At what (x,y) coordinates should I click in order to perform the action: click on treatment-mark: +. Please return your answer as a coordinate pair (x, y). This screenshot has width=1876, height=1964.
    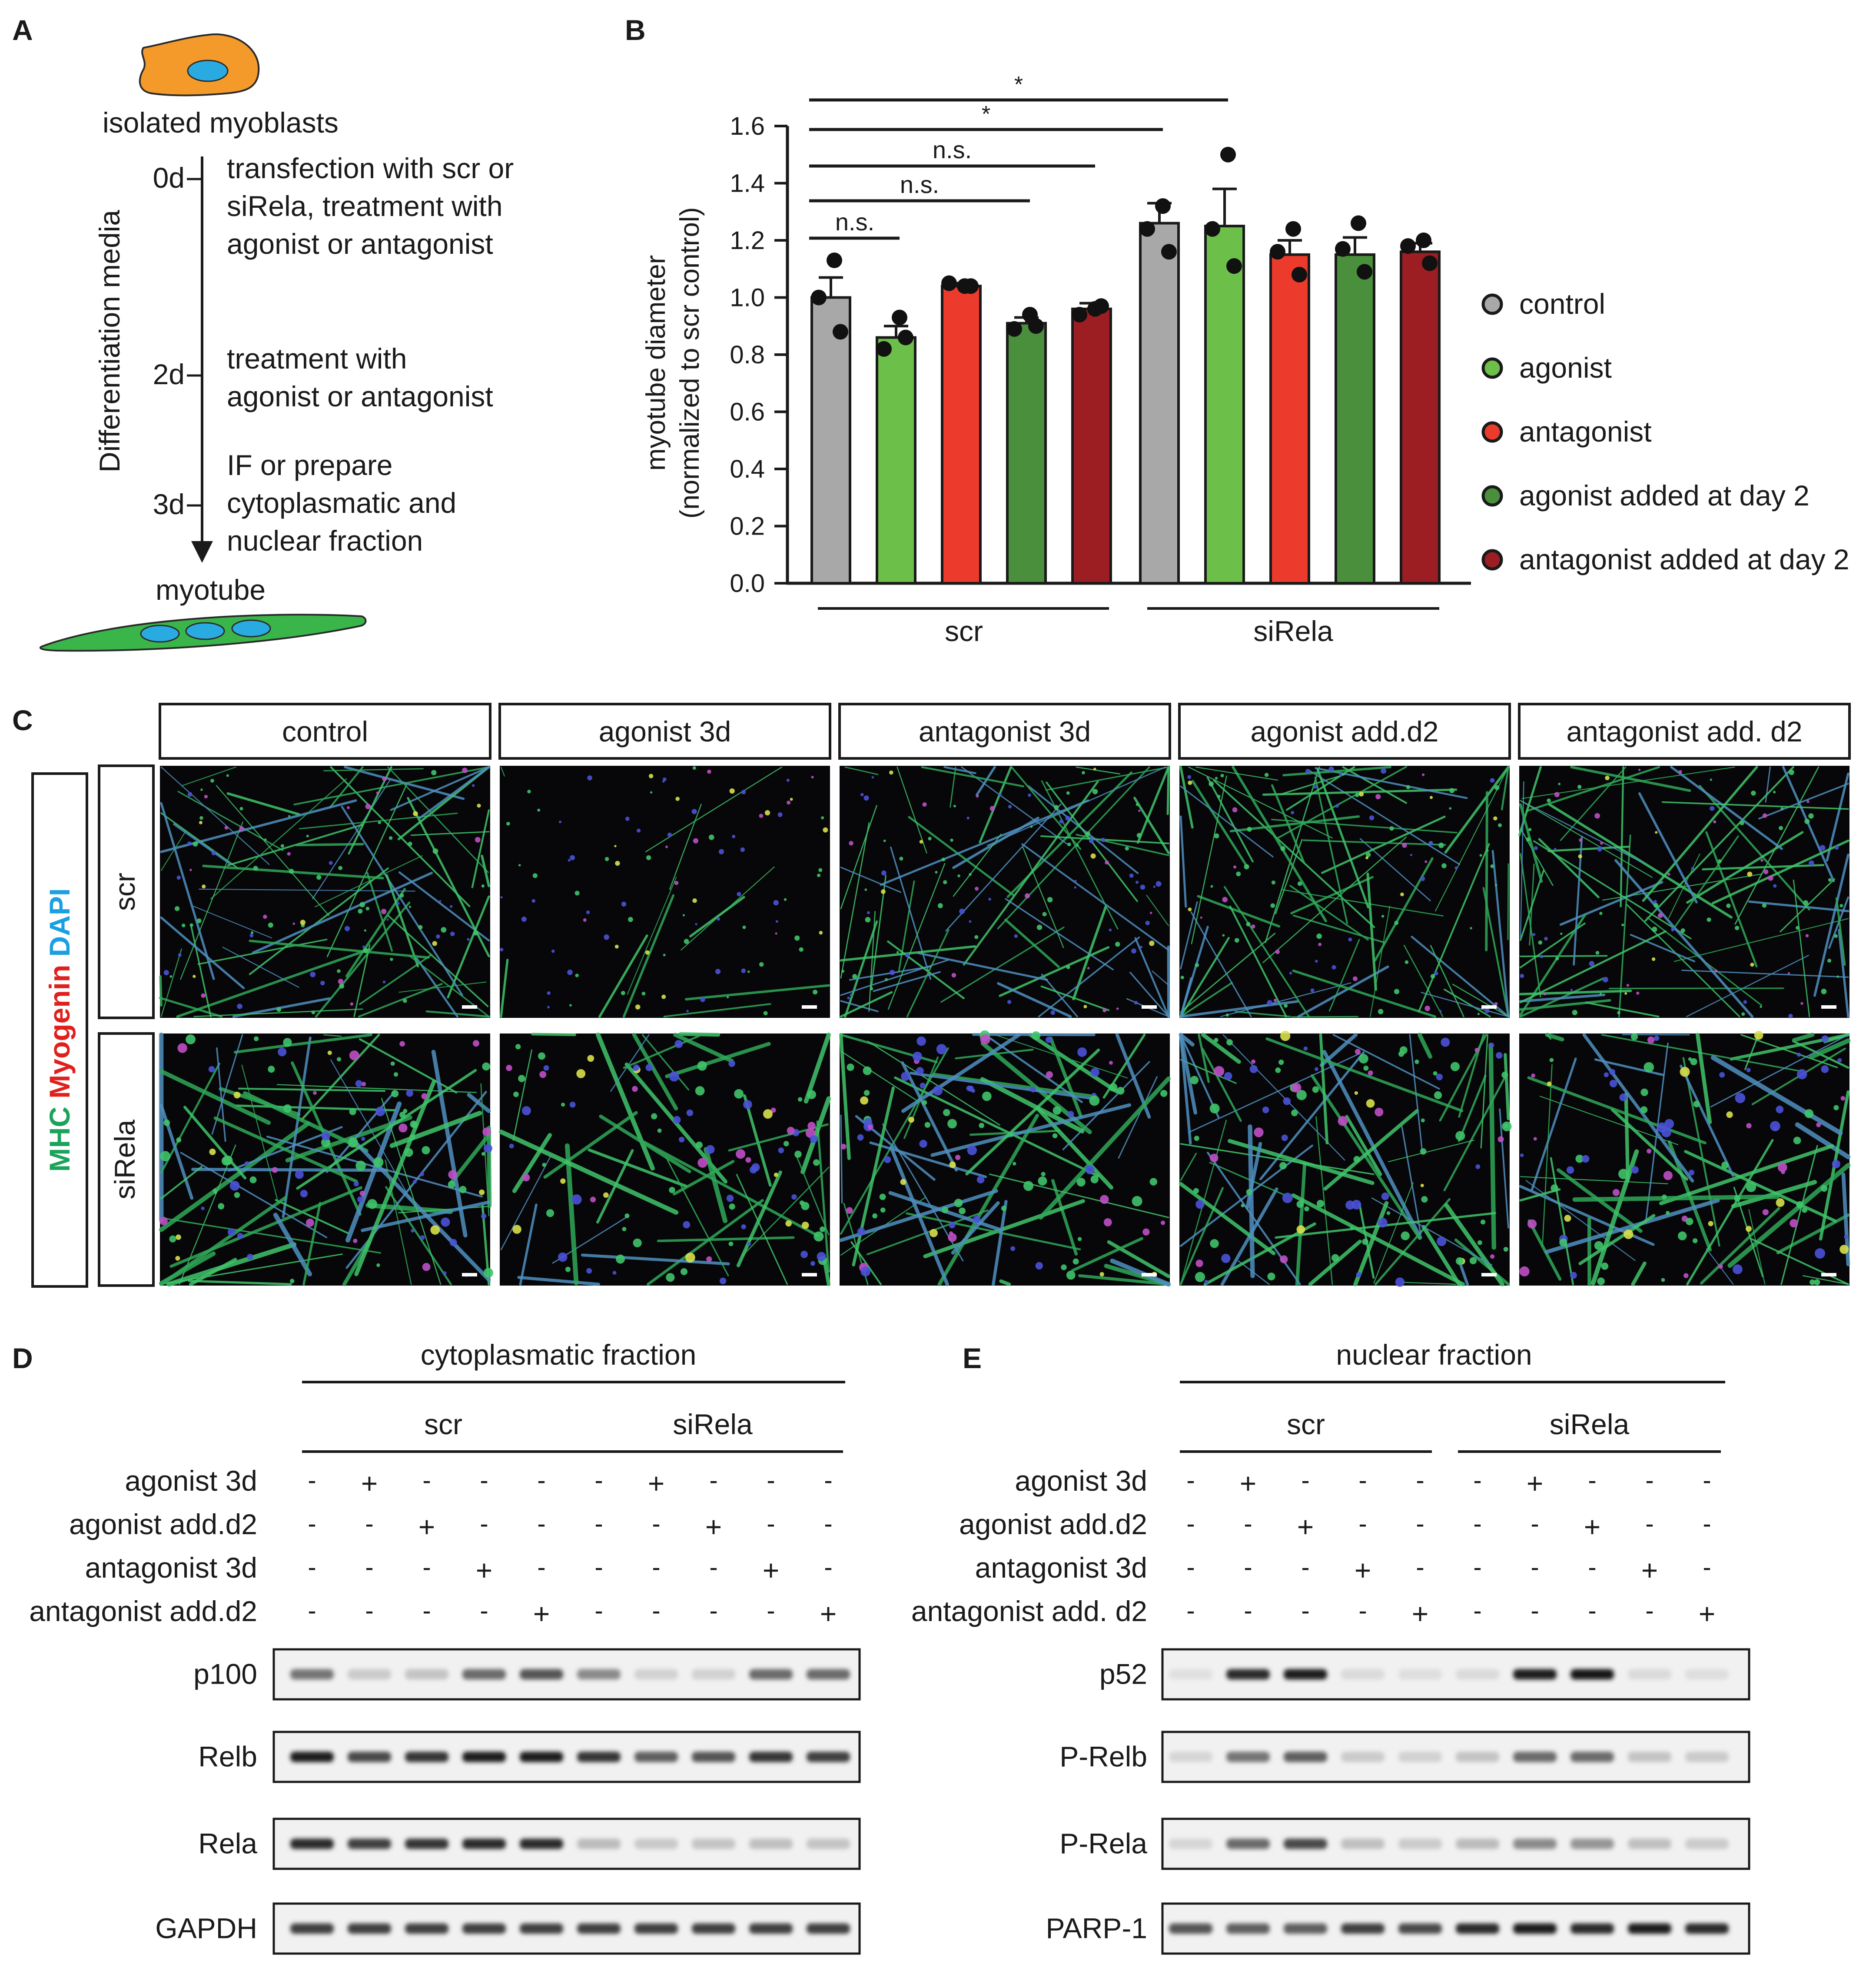
    Looking at the image, I should click on (1363, 1570).